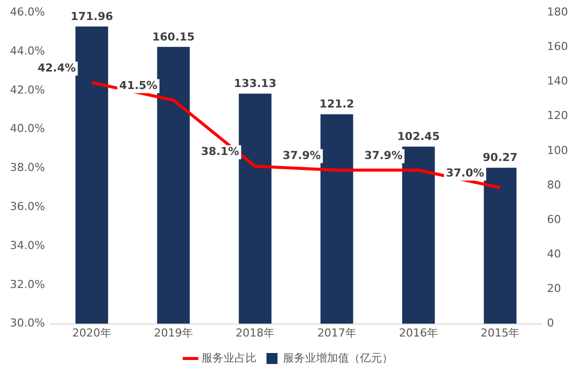 This screenshot has height=376, width=578. I want to click on data-label: 133.13, so click(255, 83).